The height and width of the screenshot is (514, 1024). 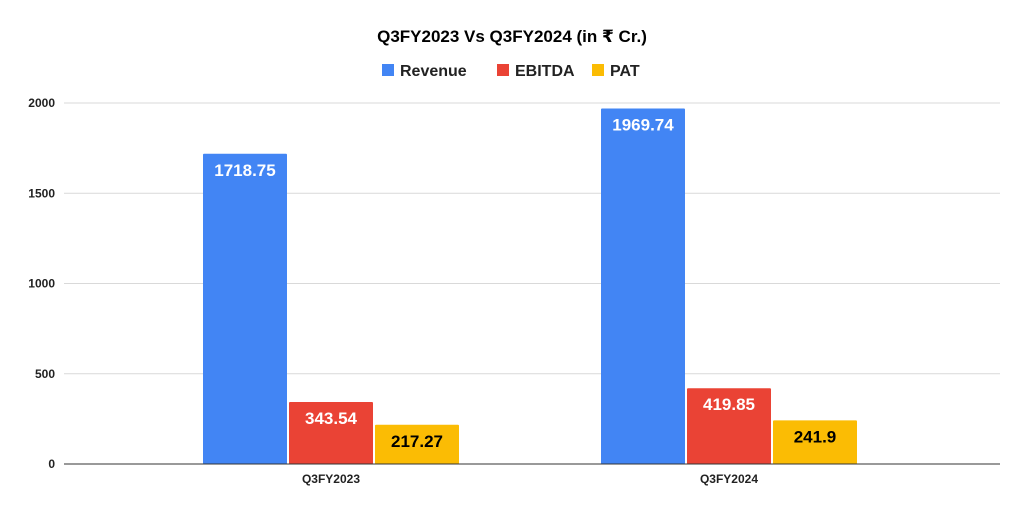 I want to click on data-label-ebitda-q3fy2024: 419.85, so click(x=729, y=404).